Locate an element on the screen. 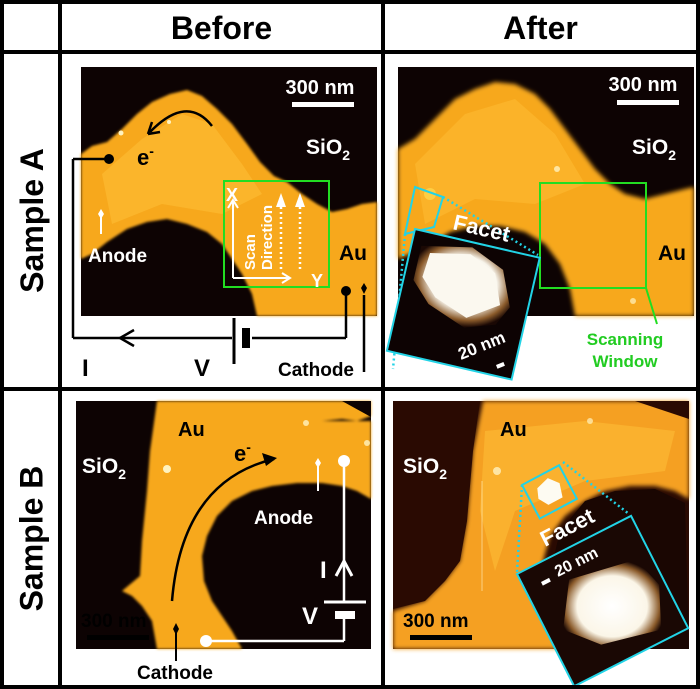  axis-x-label: X is located at coordinates (232, 195).